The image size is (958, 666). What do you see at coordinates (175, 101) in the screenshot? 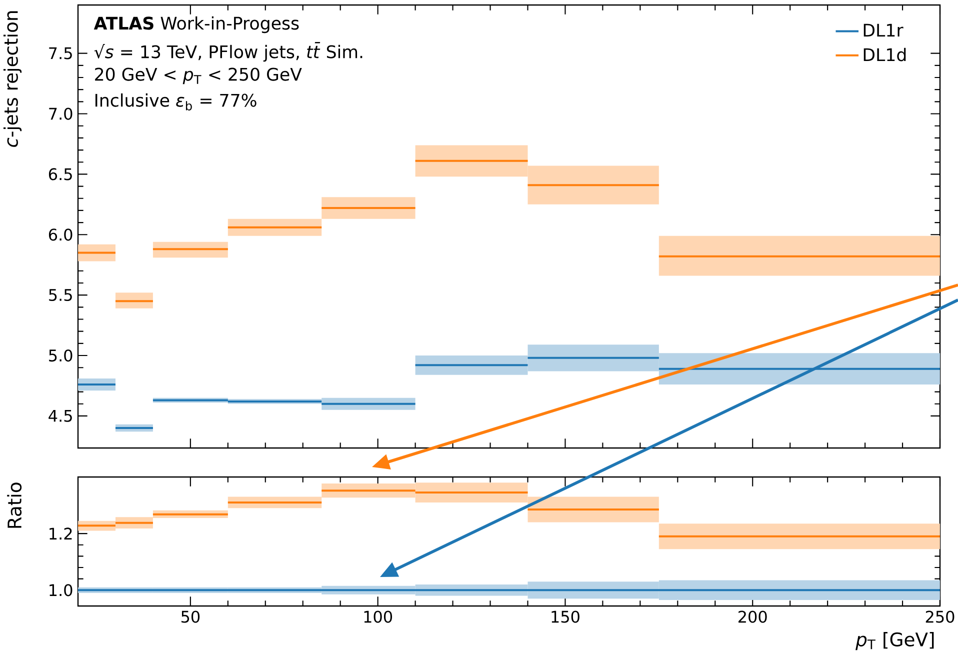
I see `annotation: Inclusive ε$_{b}$ = 77%` at bounding box center [175, 101].